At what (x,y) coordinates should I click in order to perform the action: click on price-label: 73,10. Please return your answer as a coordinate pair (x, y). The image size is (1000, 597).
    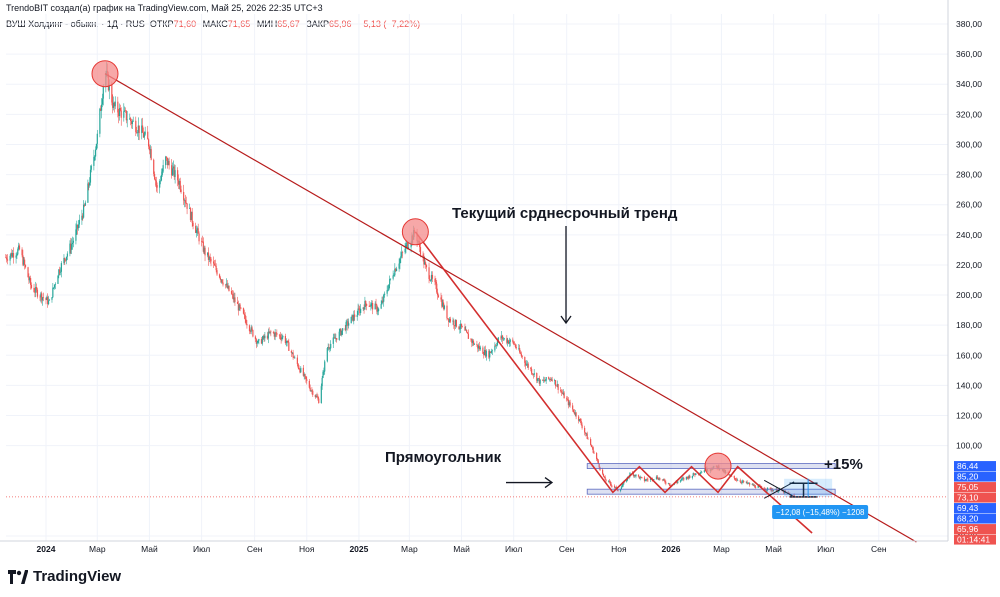
    Looking at the image, I should click on (968, 498).